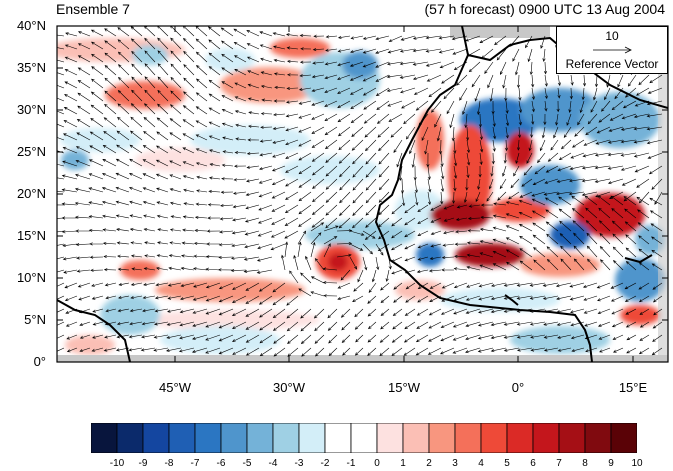  What do you see at coordinates (143, 463) in the screenshot?
I see `colorbar-tick-label: -9` at bounding box center [143, 463].